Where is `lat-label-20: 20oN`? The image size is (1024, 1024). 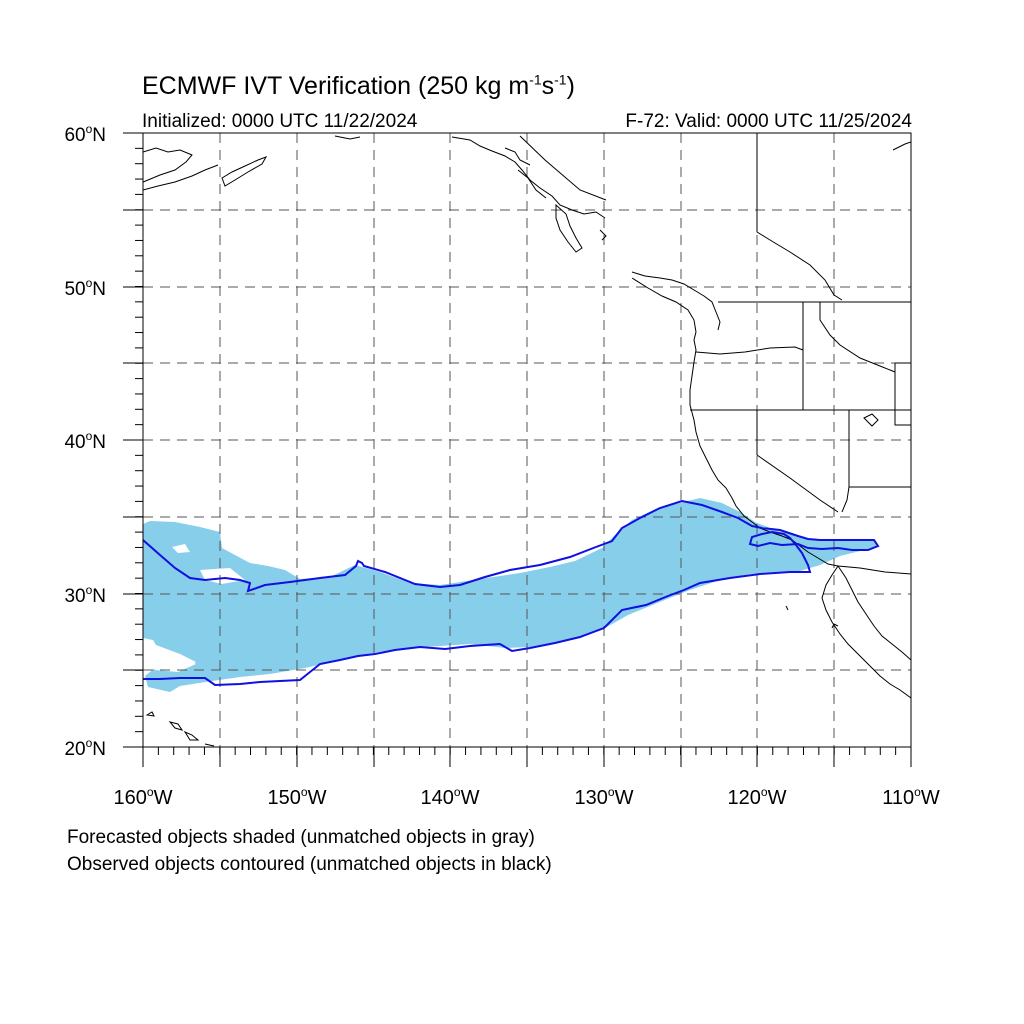 lat-label-20: 20oN is located at coordinates (85, 748).